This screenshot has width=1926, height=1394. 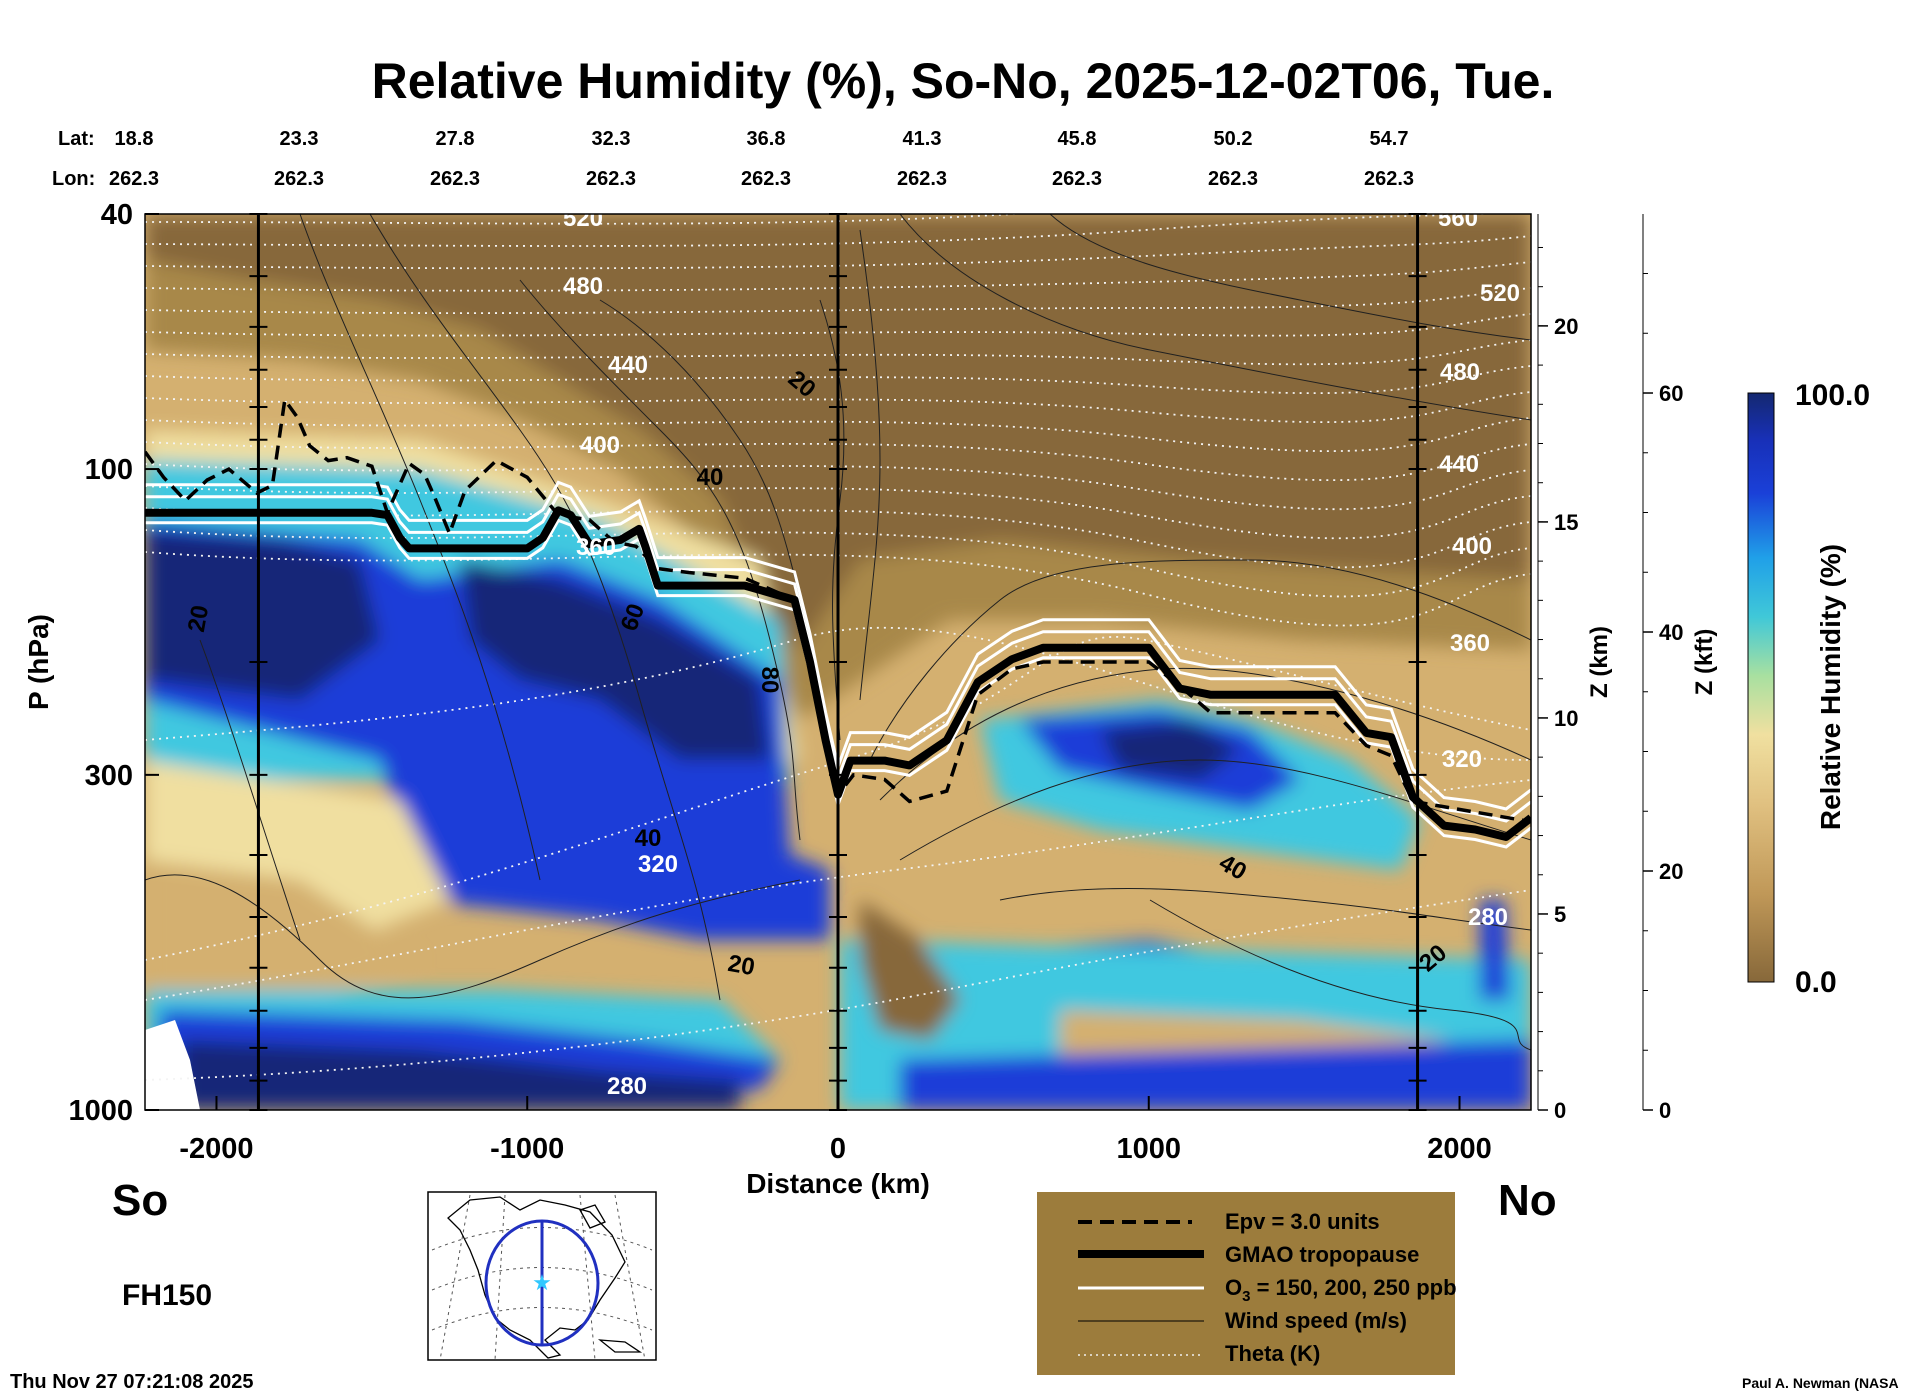 I want to click on theta-label: 560, so click(x=1458, y=218).